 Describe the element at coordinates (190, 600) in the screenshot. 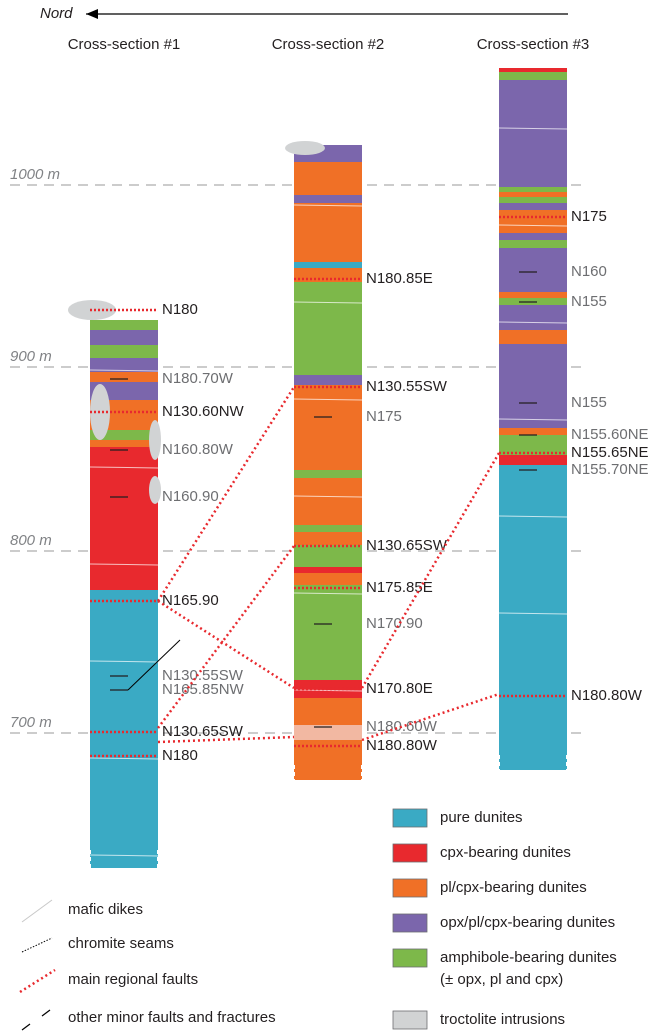

I see `fault-label: N165.90` at that location.